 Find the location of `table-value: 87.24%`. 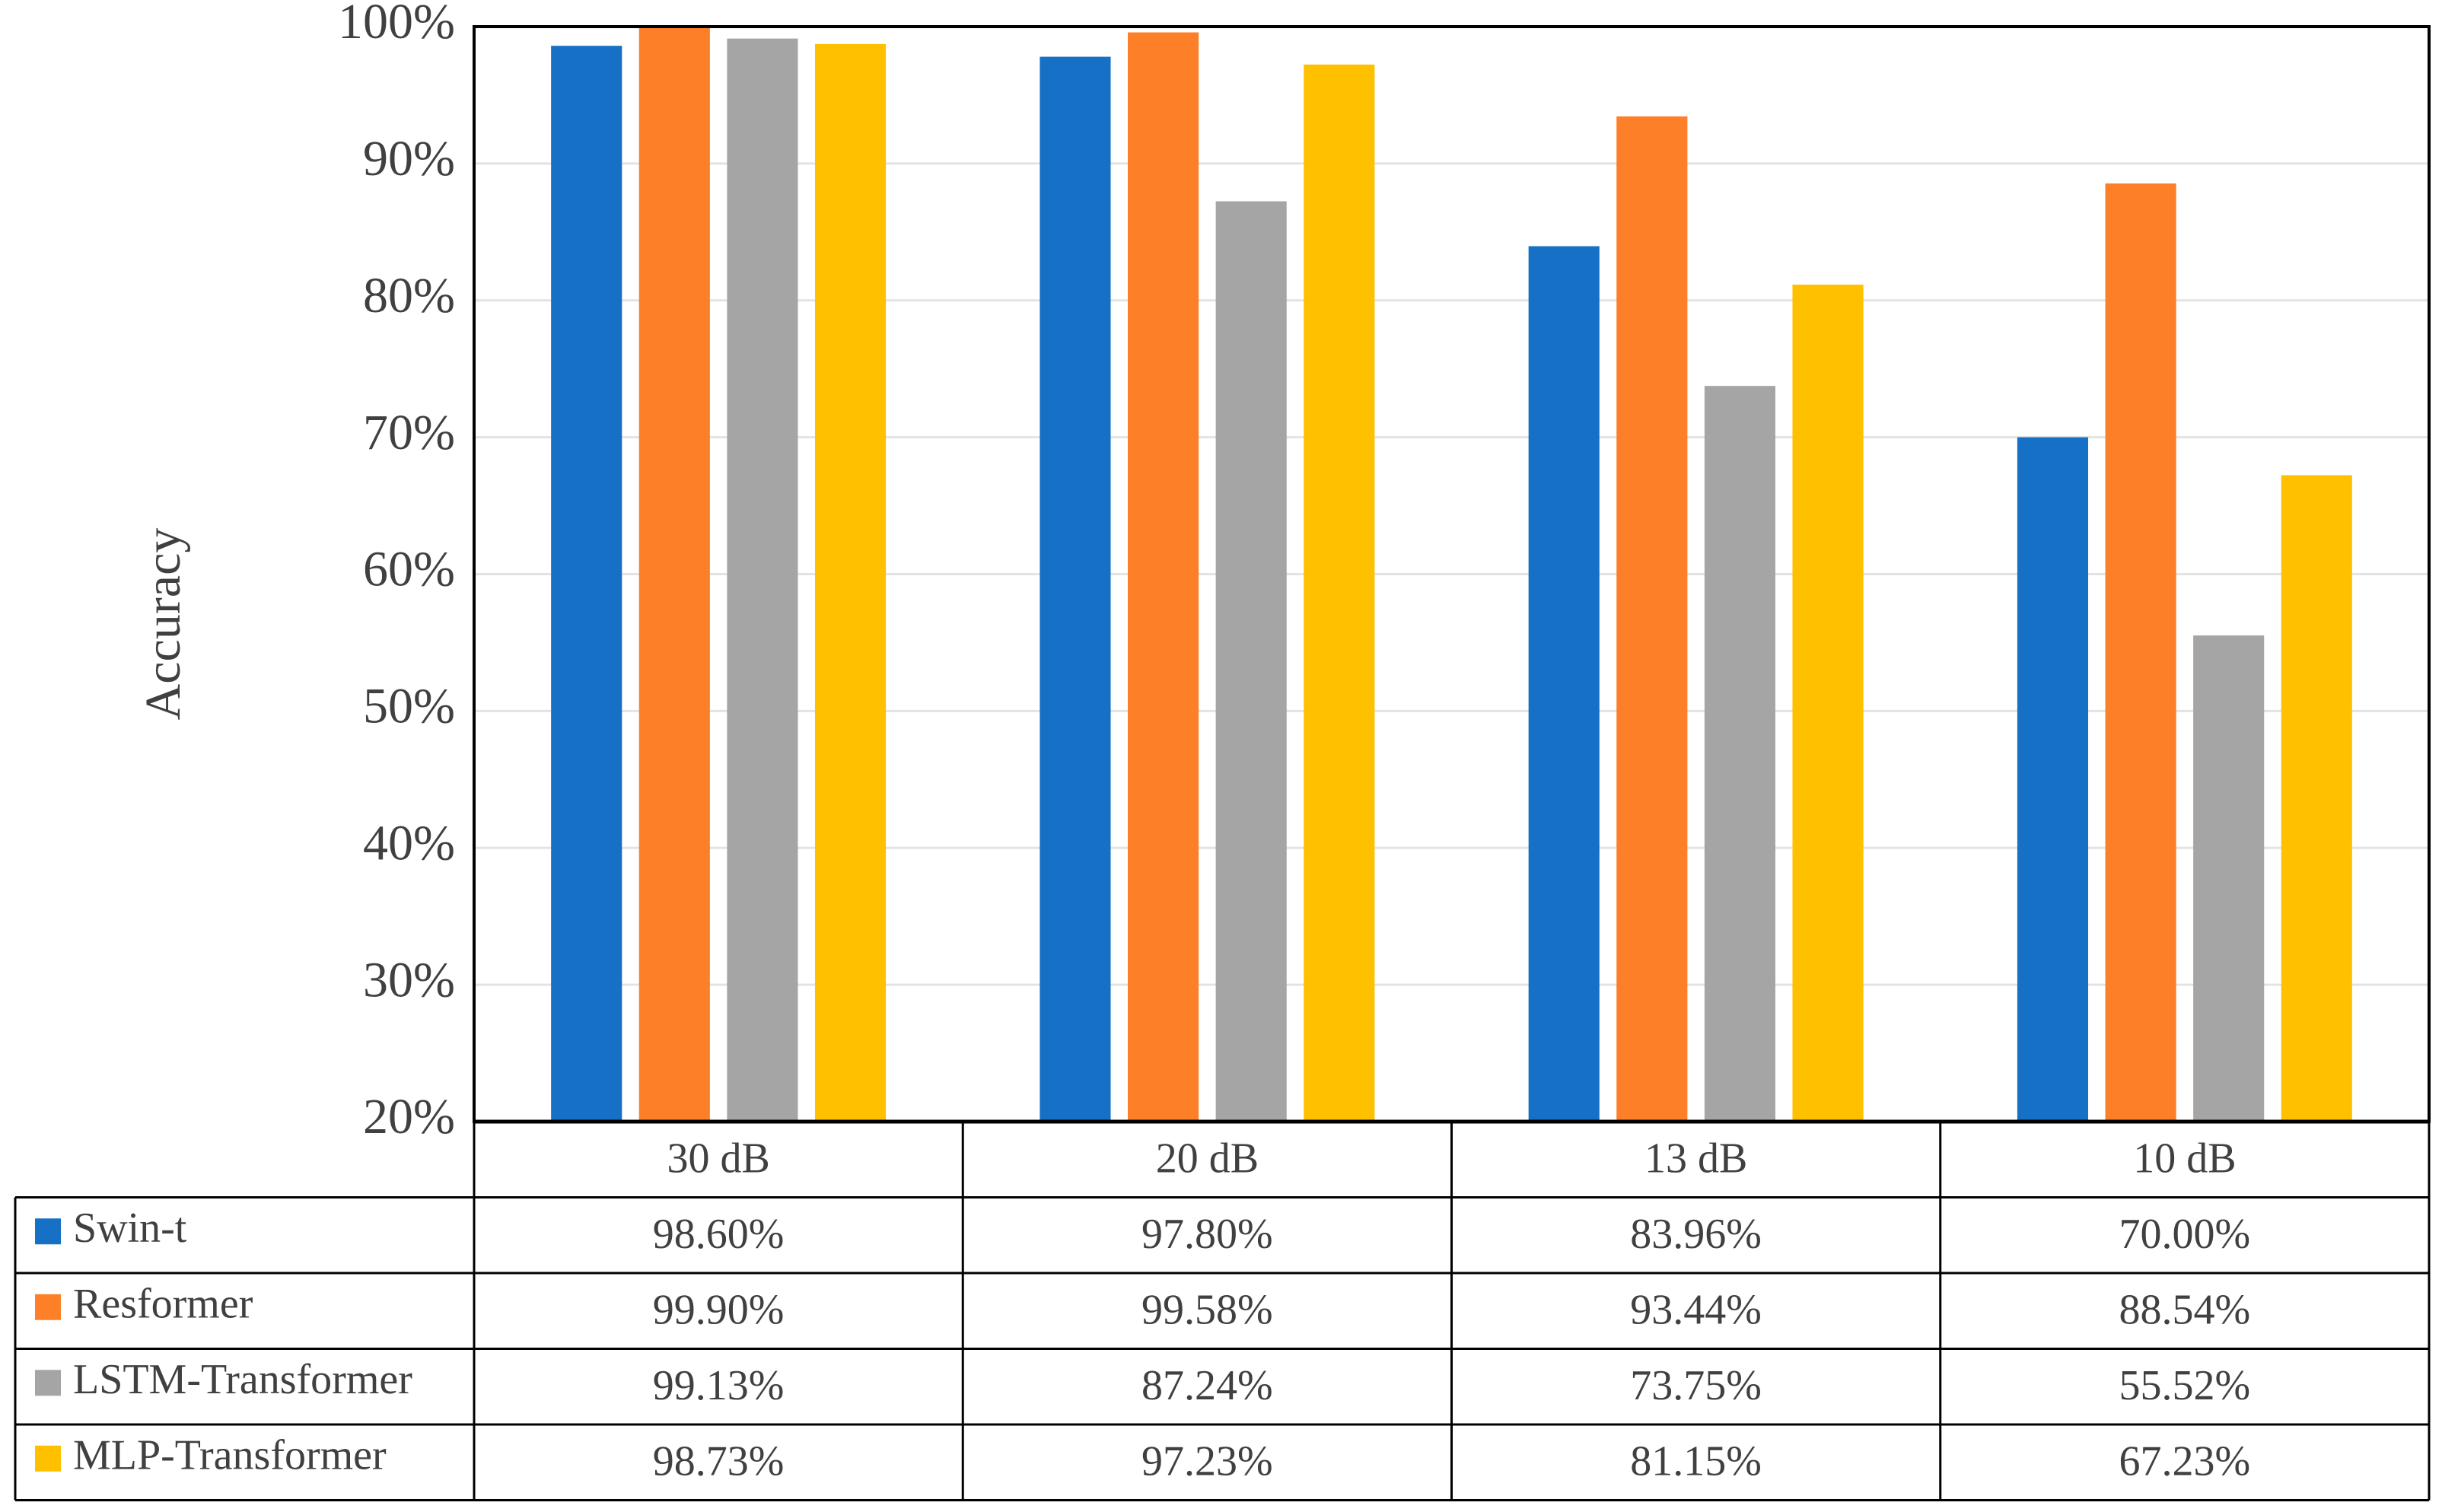

table-value: 87.24% is located at coordinates (1207, 1385).